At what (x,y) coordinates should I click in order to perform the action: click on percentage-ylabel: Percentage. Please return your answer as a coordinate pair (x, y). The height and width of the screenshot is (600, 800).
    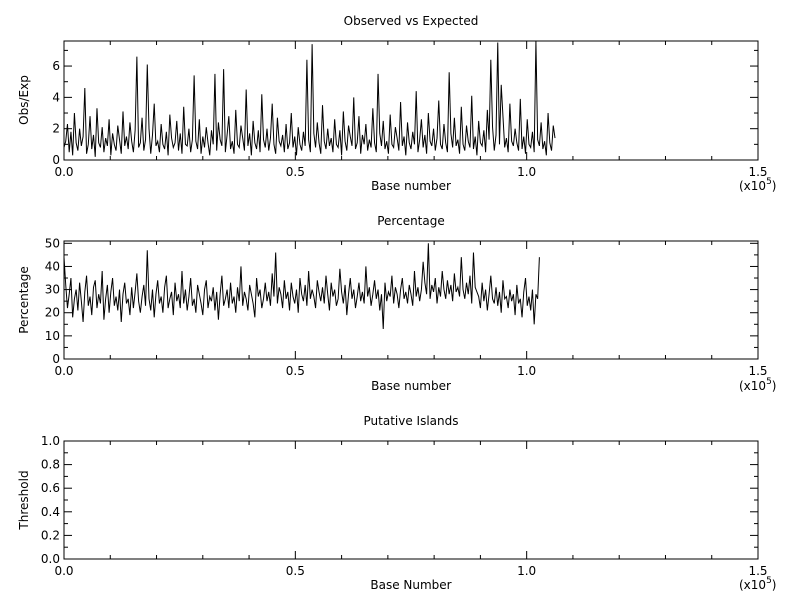
    Looking at the image, I should click on (24, 300).